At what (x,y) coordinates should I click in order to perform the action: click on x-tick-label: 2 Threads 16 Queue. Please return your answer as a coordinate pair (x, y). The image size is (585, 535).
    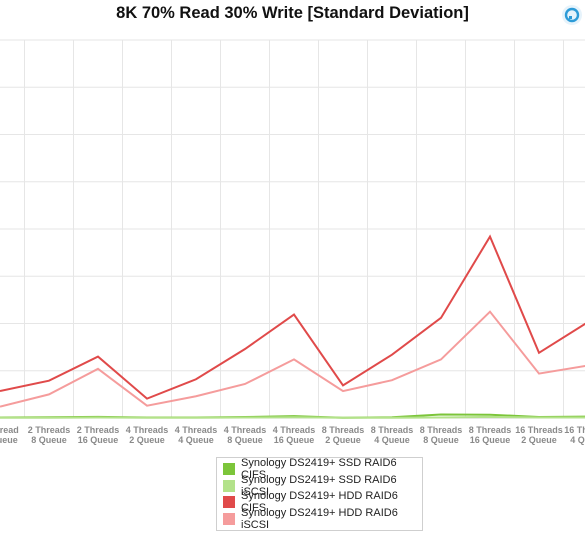
    Looking at the image, I should click on (98, 435).